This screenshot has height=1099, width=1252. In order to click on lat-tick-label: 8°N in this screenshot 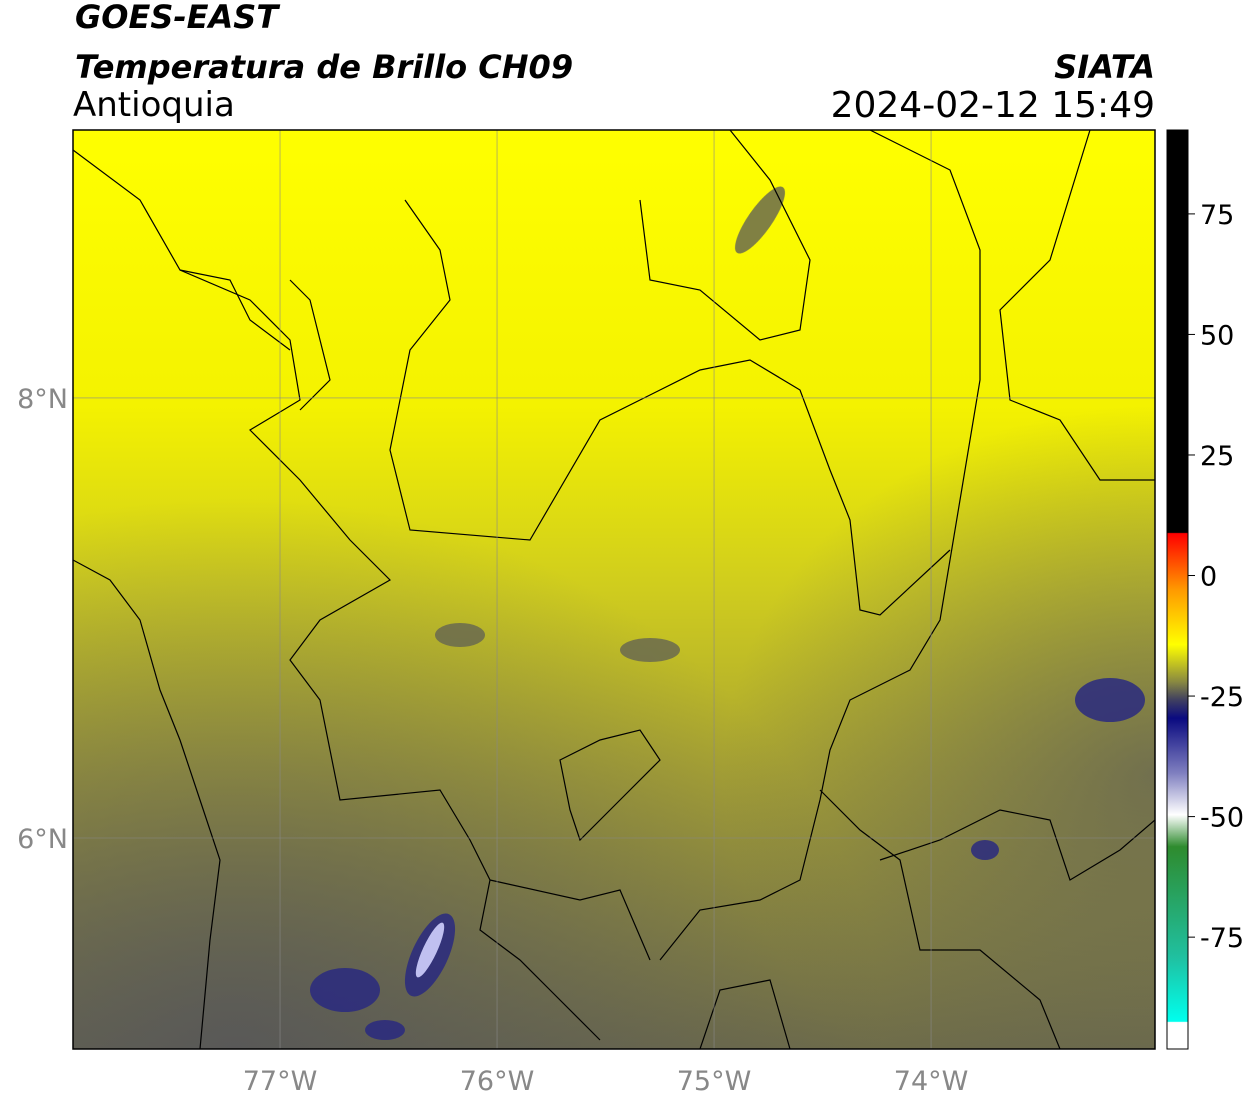, I will do `click(42, 399)`.